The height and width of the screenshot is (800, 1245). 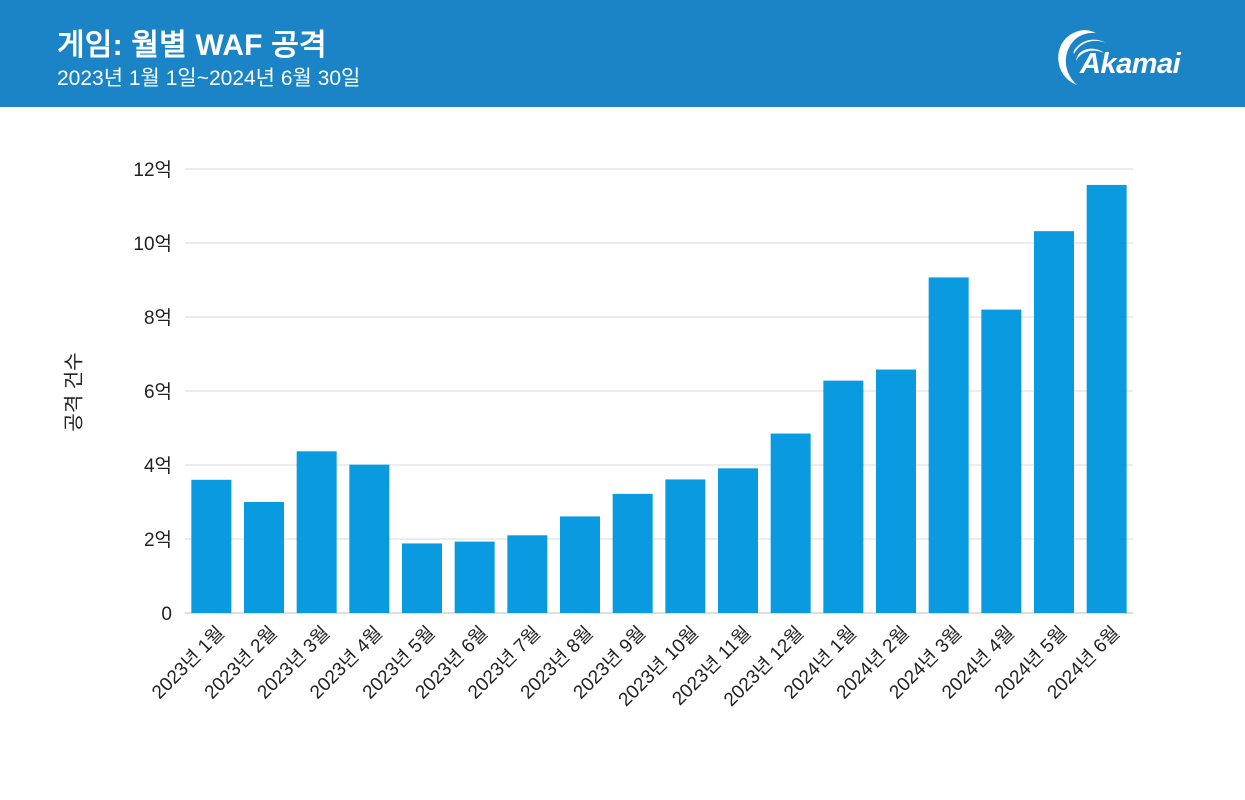 What do you see at coordinates (192, 45) in the screenshot?
I see `chart-title: 게임: 월별 WAF 공격` at bounding box center [192, 45].